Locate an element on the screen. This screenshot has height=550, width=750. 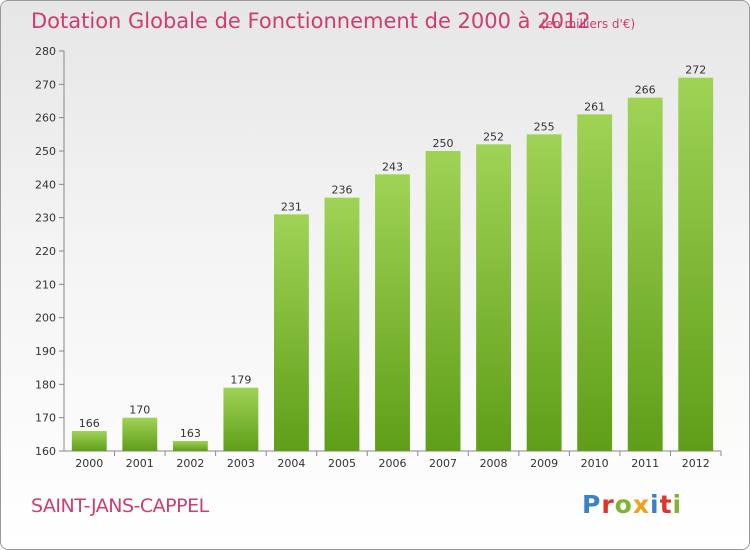
x-tick-label-2007: 2007 is located at coordinates (443, 463).